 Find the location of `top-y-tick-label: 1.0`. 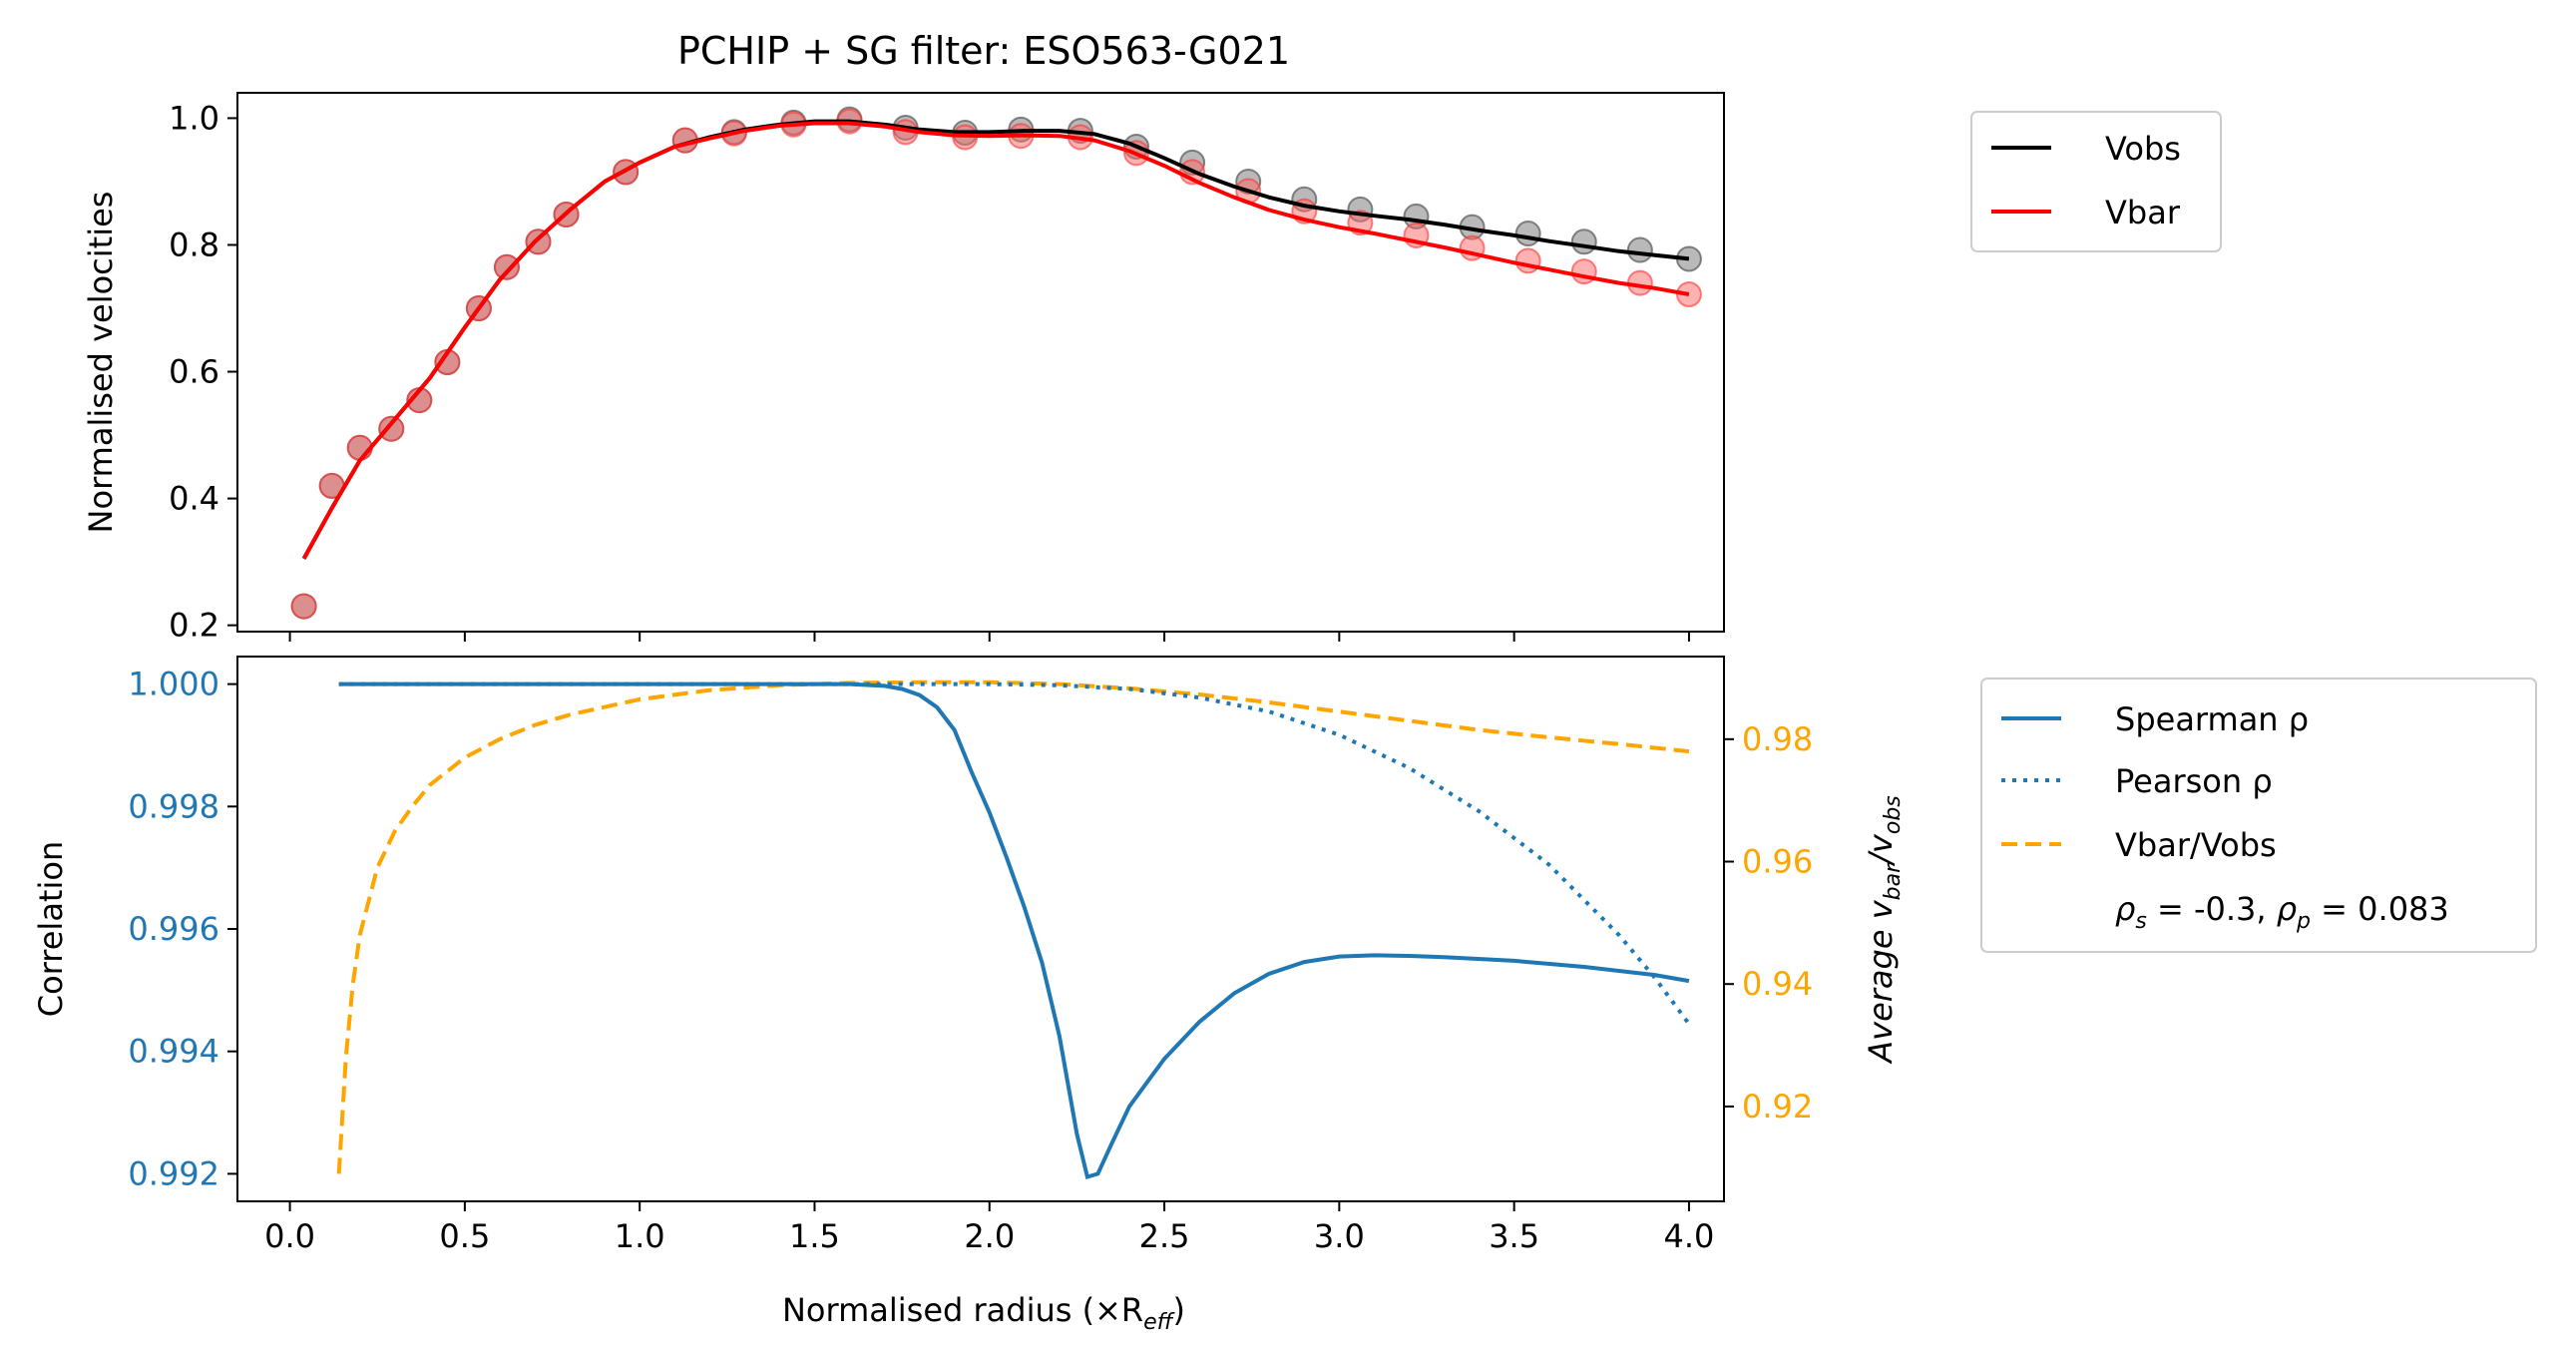

top-y-tick-label: 1.0 is located at coordinates (194, 118).